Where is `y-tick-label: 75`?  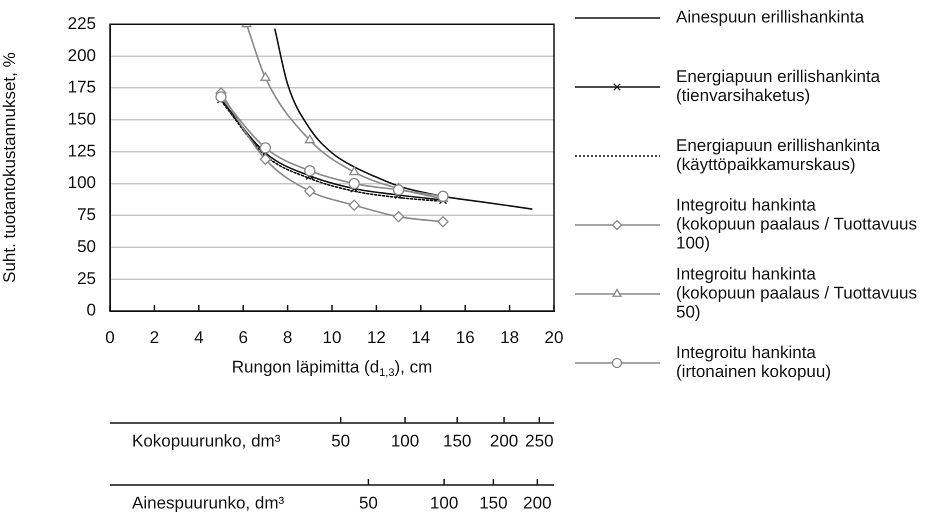 y-tick-label: 75 is located at coordinates (86, 214).